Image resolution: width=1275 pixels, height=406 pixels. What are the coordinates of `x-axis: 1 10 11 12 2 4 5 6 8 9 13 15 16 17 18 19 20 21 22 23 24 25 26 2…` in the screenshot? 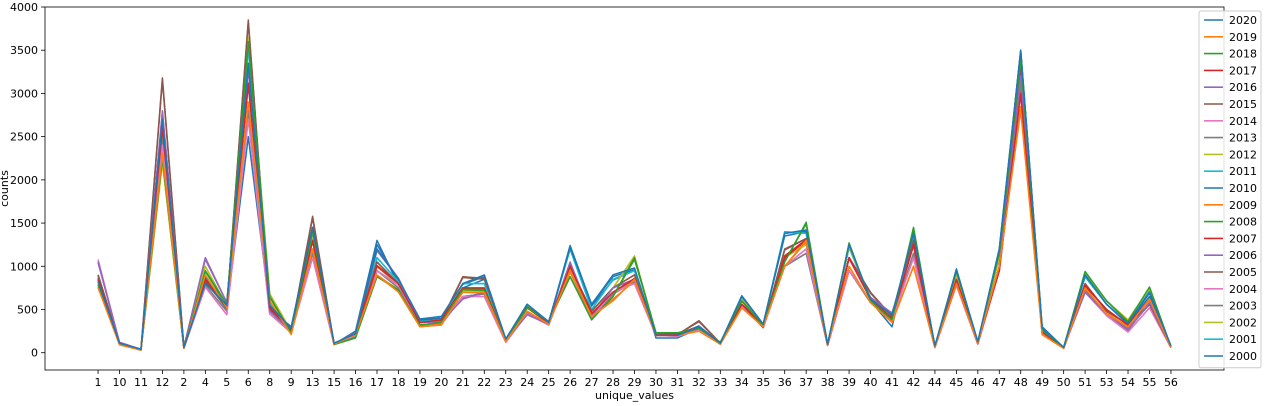 It's located at (636, 379).